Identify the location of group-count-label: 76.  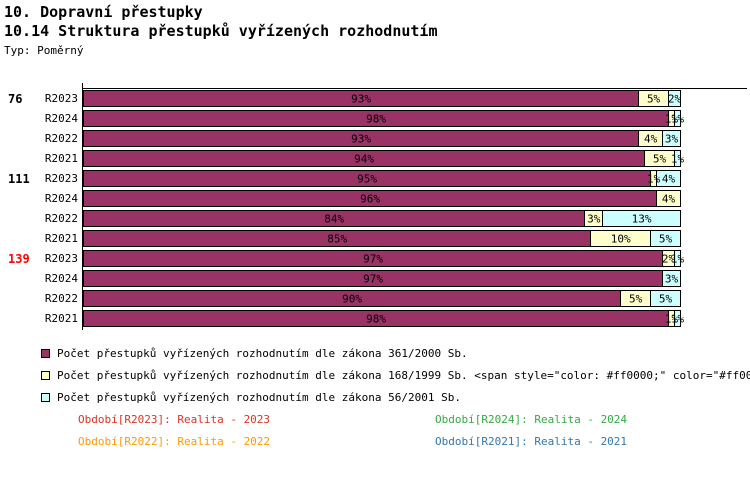
(15, 98).